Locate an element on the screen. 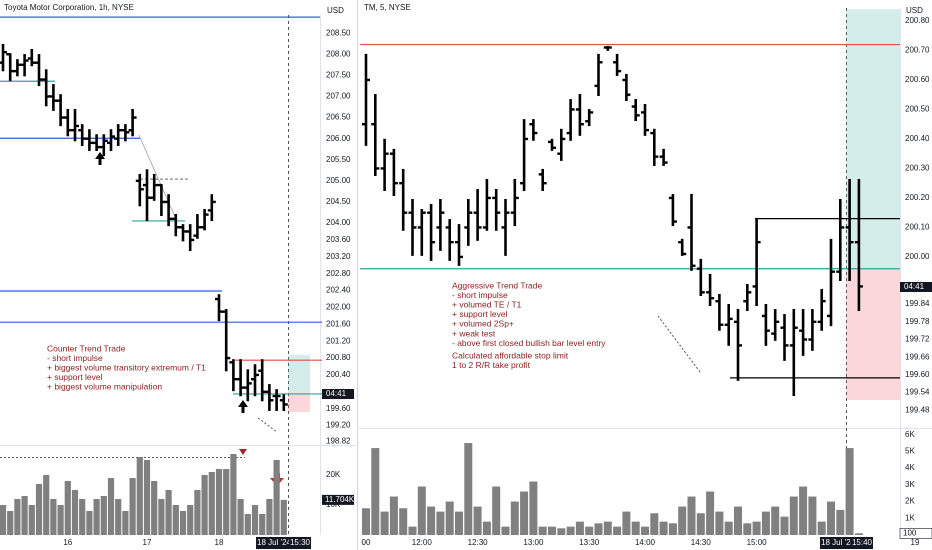  y-tick-label: 203.60 is located at coordinates (338, 239).